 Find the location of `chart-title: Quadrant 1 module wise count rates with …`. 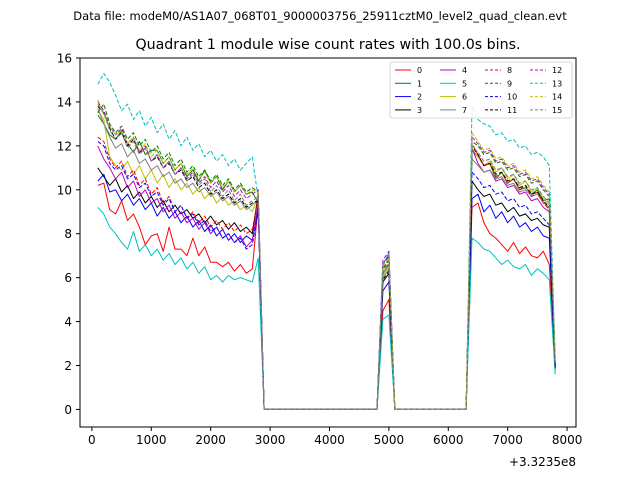

chart-title: Quadrant 1 module wise count rates with … is located at coordinates (327, 45).